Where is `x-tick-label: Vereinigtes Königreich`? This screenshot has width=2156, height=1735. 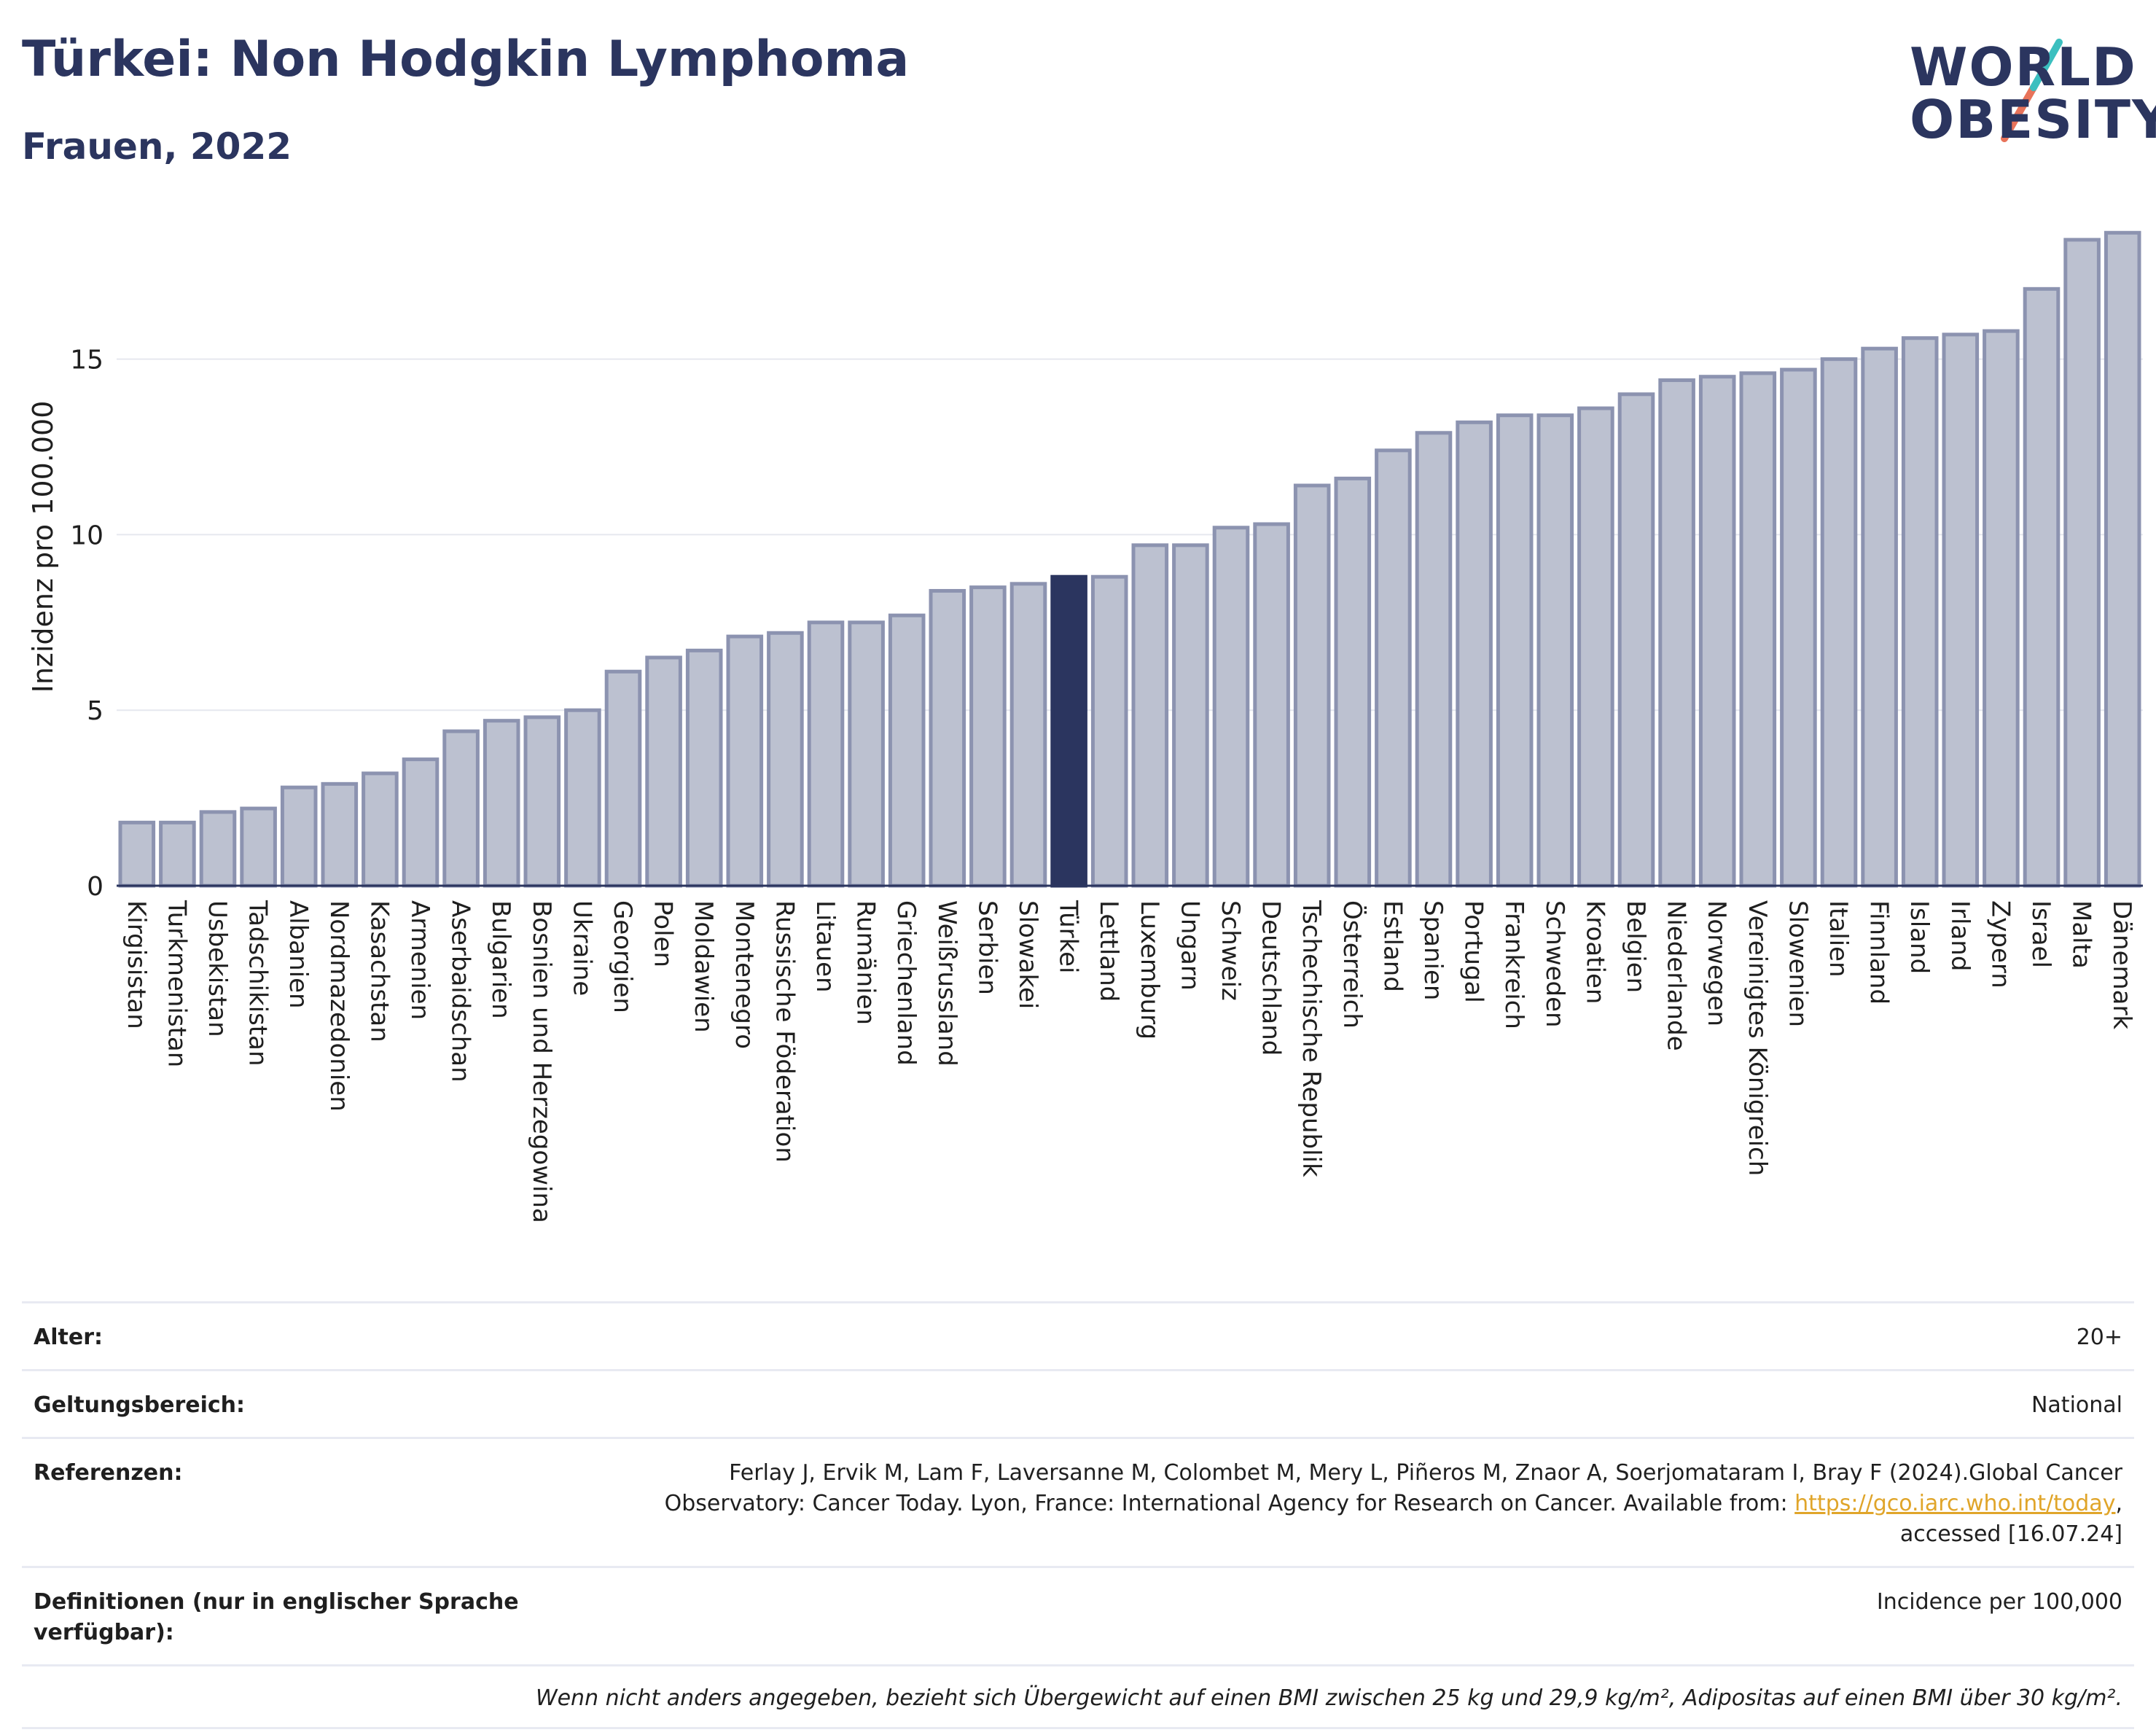 x-tick-label: Vereinigtes Königreich is located at coordinates (1758, 1038).